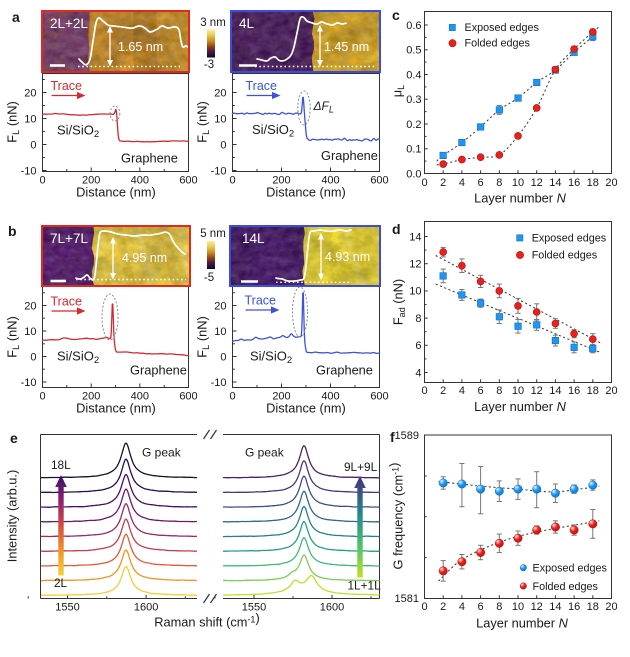 This screenshot has width=630, height=657. Describe the element at coordinates (413, 26) in the screenshot. I see `svg-text: 0.6` at that location.